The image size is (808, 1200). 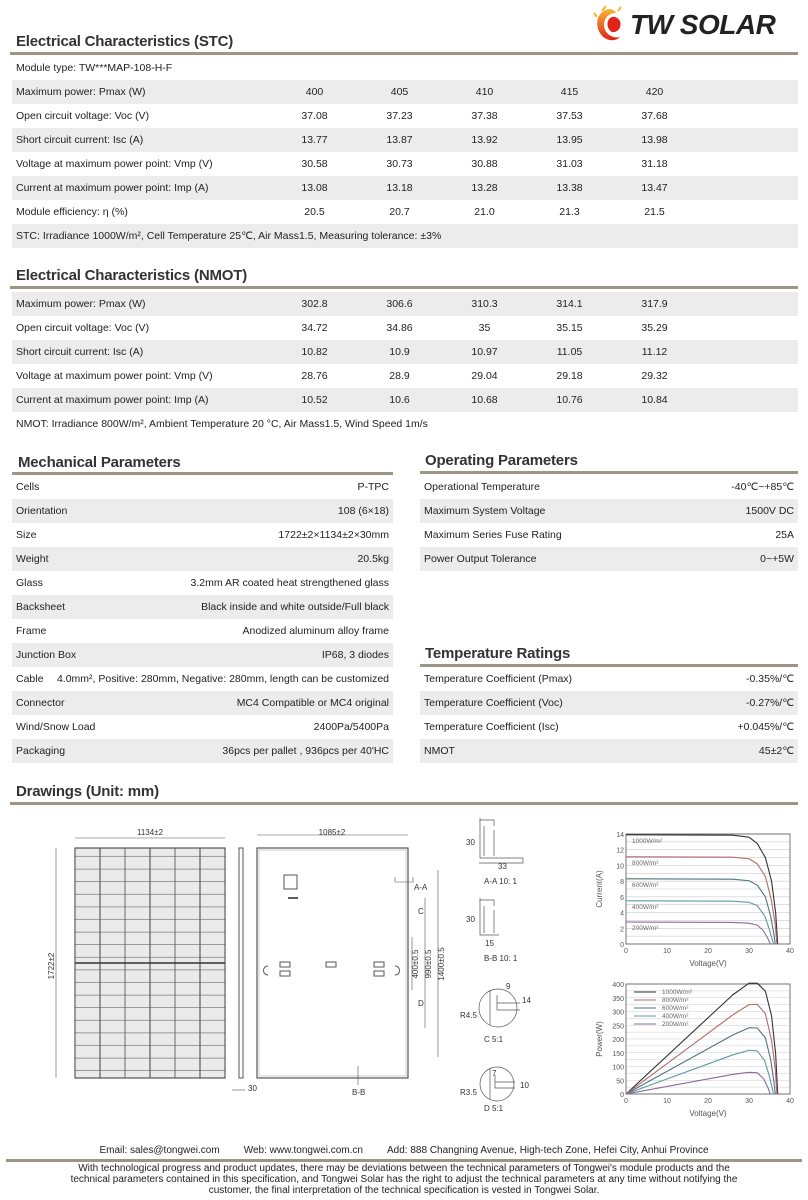 I want to click on row-label: Open circuit voltage: Voc (V), so click(x=83, y=116).